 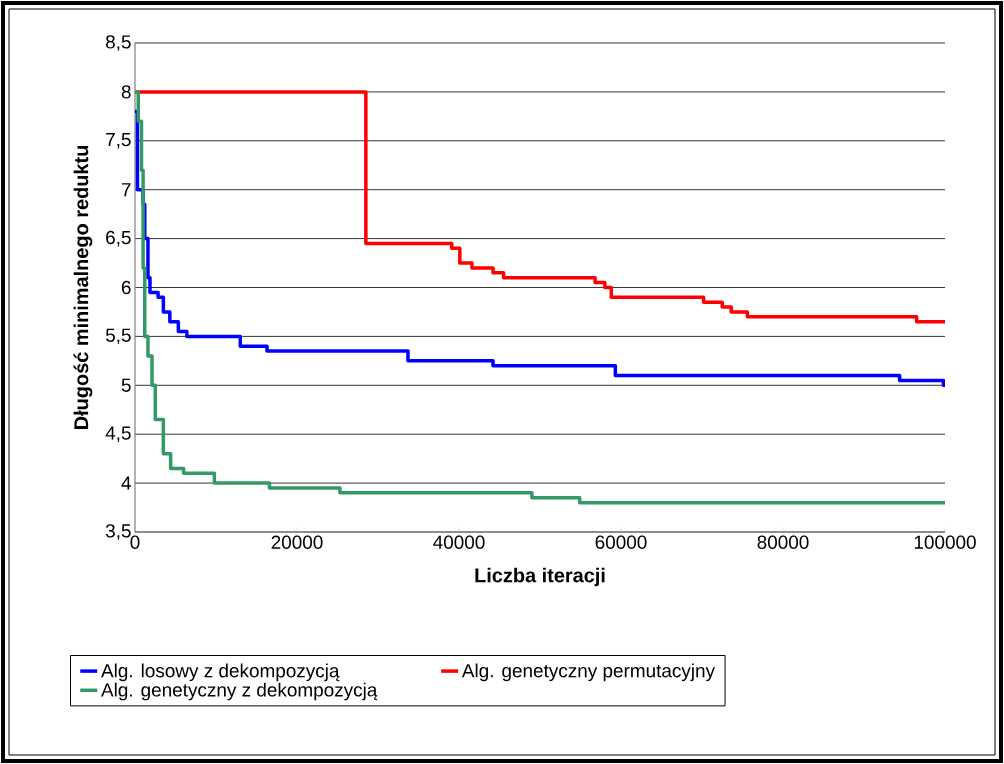 I want to click on y-tick-label: 8,5, so click(x=118, y=43).